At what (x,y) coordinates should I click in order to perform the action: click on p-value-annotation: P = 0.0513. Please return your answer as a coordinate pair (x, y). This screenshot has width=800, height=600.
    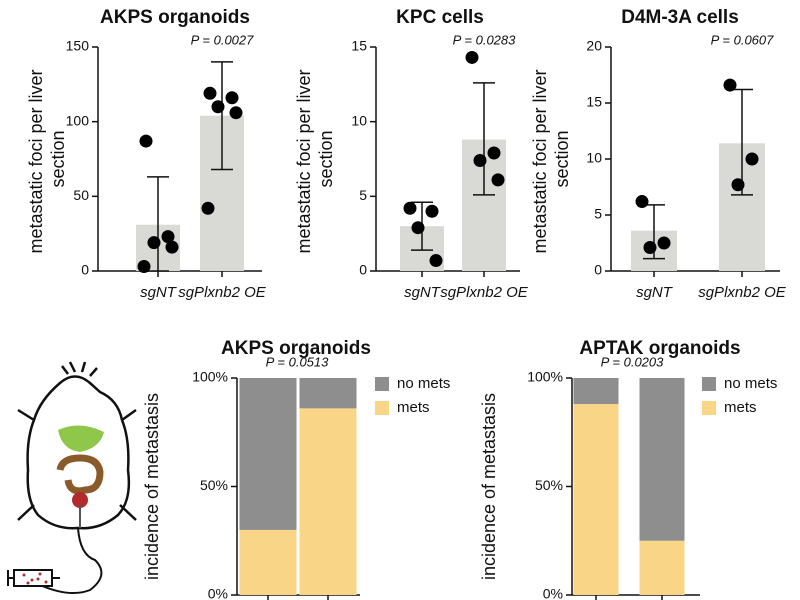
    Looking at the image, I should click on (298, 361).